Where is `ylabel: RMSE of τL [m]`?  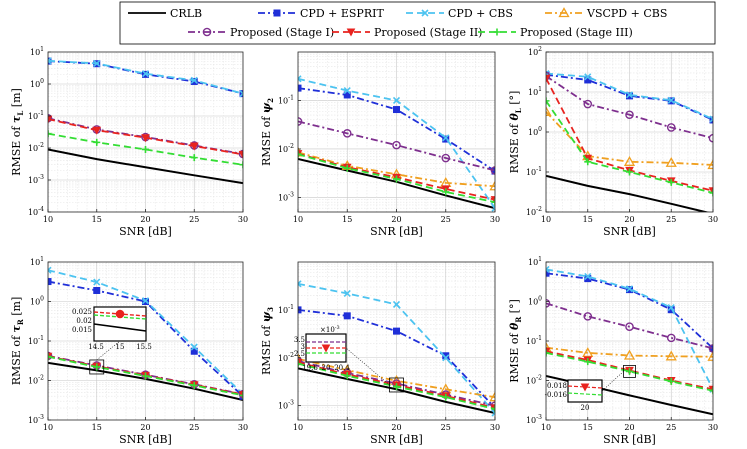 ylabel: RMSE of τL [m] is located at coordinates (17, 132).